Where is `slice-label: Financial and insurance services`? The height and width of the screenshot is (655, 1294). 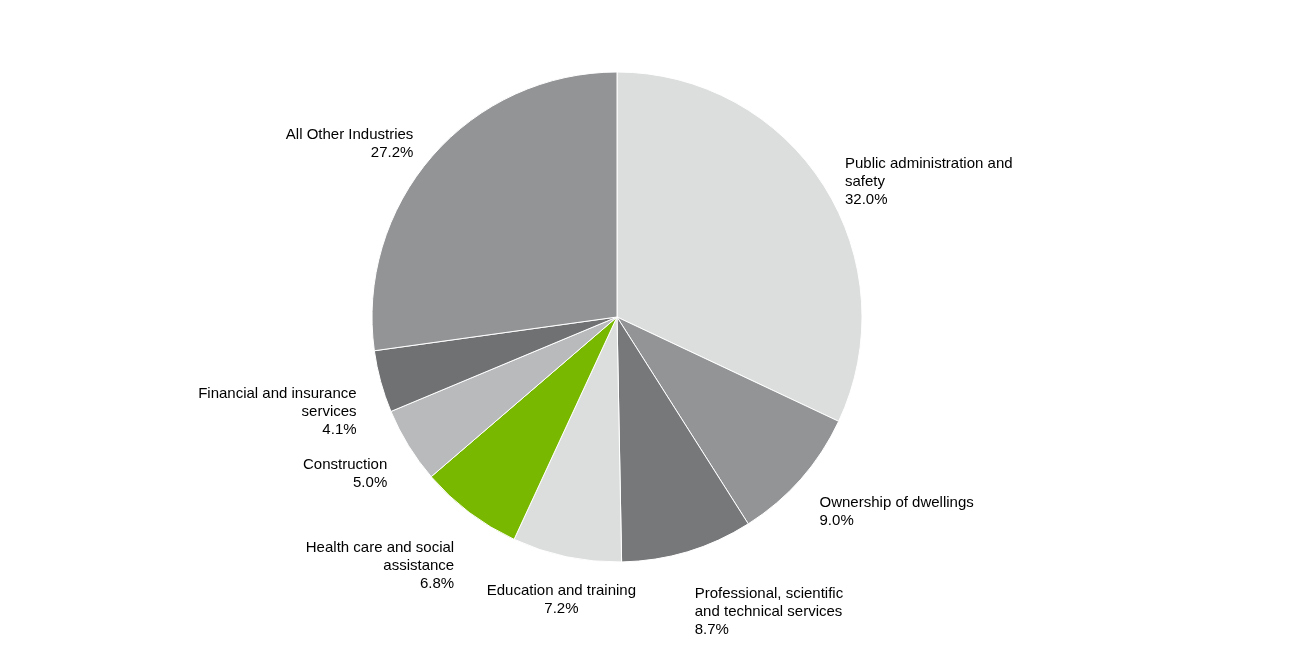 slice-label: Financial and insurance services is located at coordinates (277, 401).